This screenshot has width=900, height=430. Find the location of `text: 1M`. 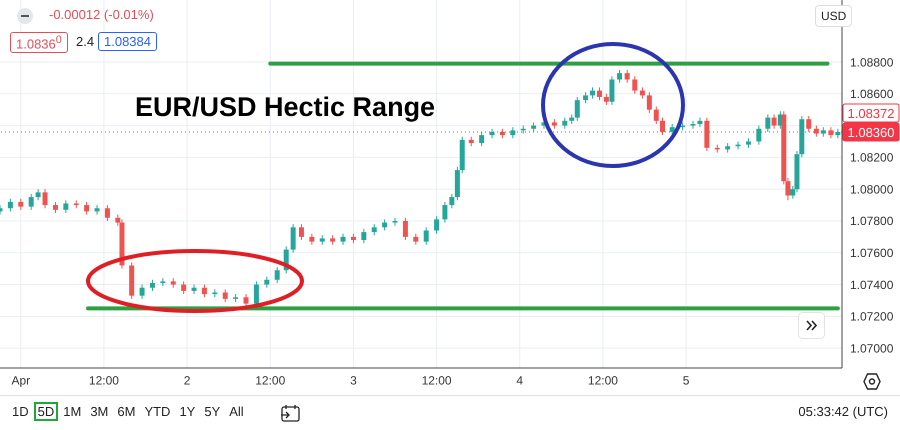

text: 1M is located at coordinates (72, 411).